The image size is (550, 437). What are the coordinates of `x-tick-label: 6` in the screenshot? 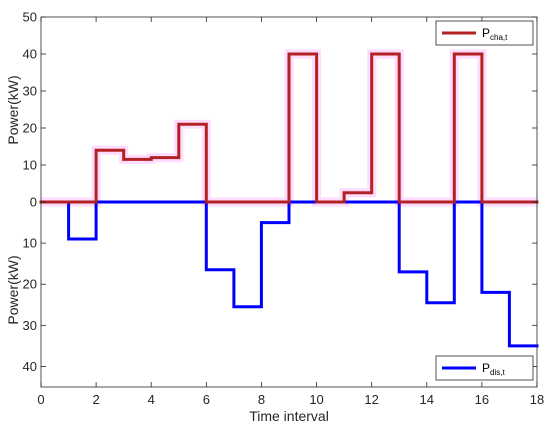 It's located at (206, 399).